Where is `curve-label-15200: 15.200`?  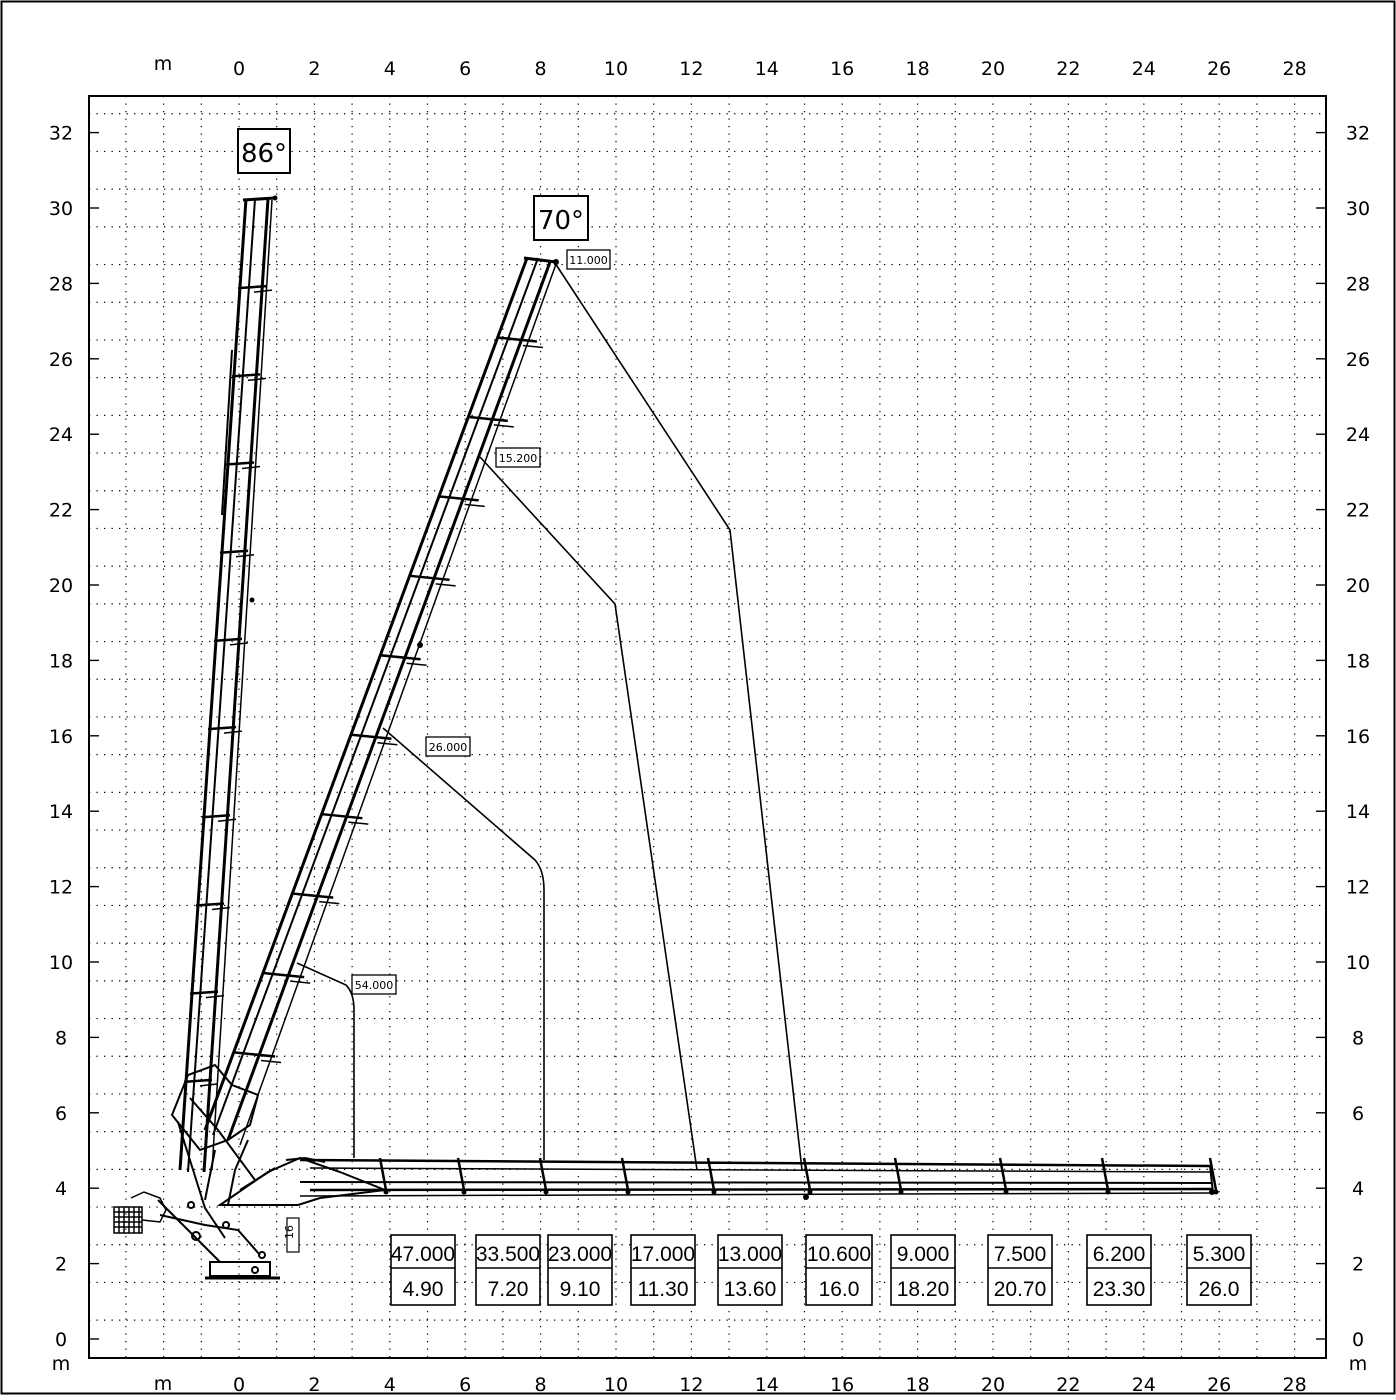 curve-label-15200: 15.200 is located at coordinates (518, 457).